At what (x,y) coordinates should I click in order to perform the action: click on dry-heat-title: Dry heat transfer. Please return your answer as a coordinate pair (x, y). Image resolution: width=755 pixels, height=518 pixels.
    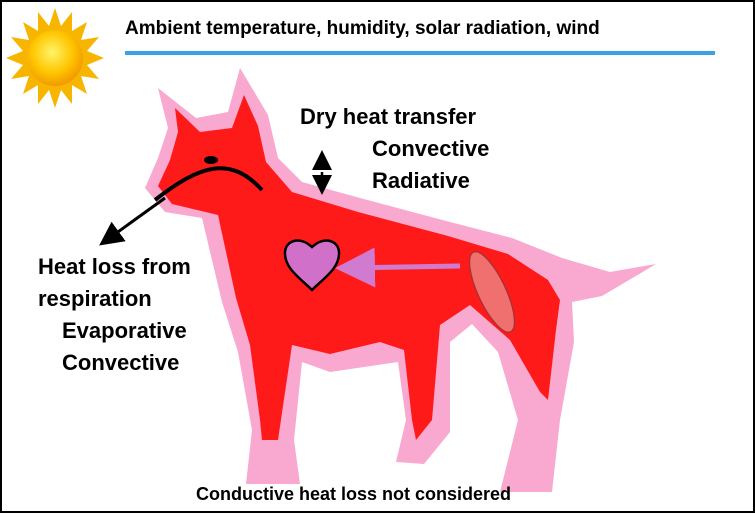
    Looking at the image, I should click on (388, 116).